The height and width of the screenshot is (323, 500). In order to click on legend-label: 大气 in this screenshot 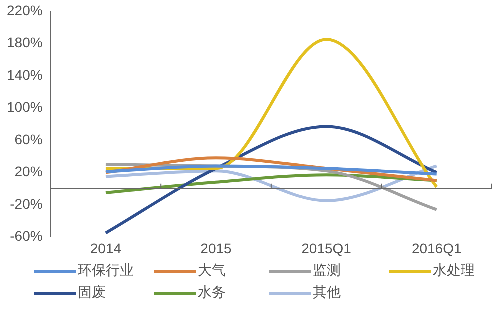, I will do `click(212, 271)`.